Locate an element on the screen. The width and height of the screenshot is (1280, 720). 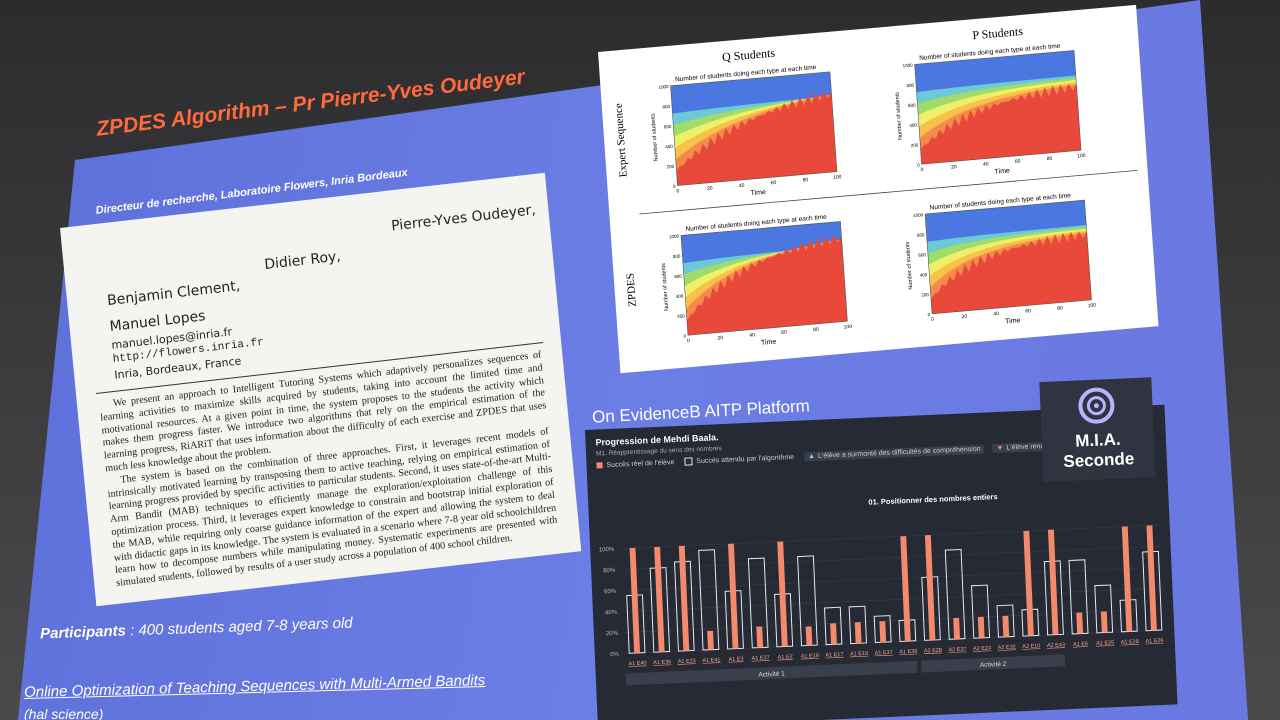
y-tick-label: 80% is located at coordinates (609, 571).